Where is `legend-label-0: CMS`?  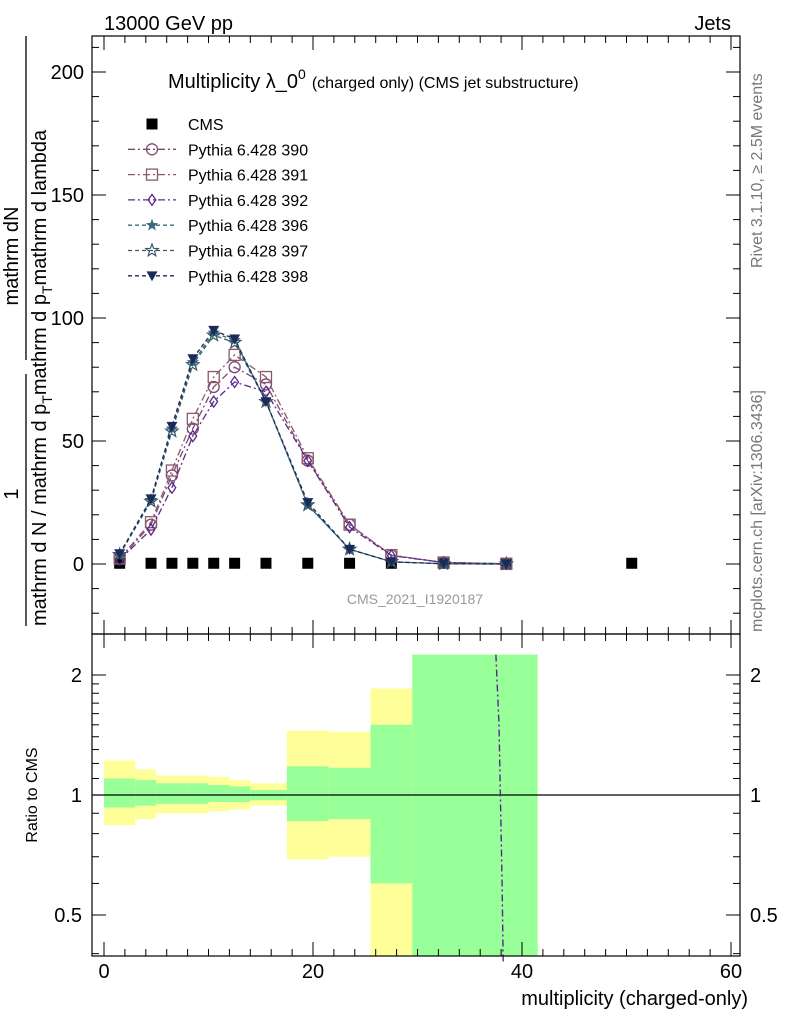
legend-label-0: CMS is located at coordinates (206, 125).